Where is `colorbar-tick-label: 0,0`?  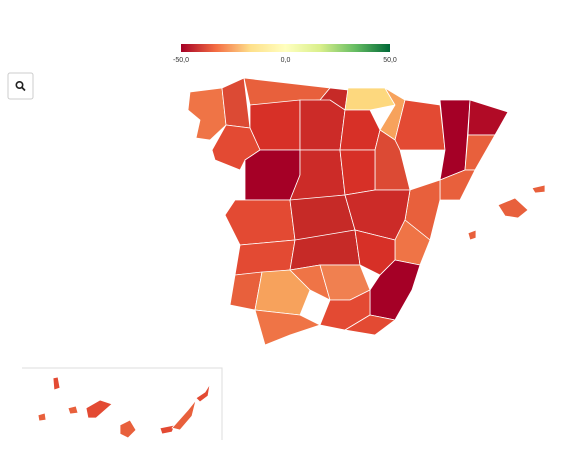
colorbar-tick-label: 0,0 is located at coordinates (286, 60).